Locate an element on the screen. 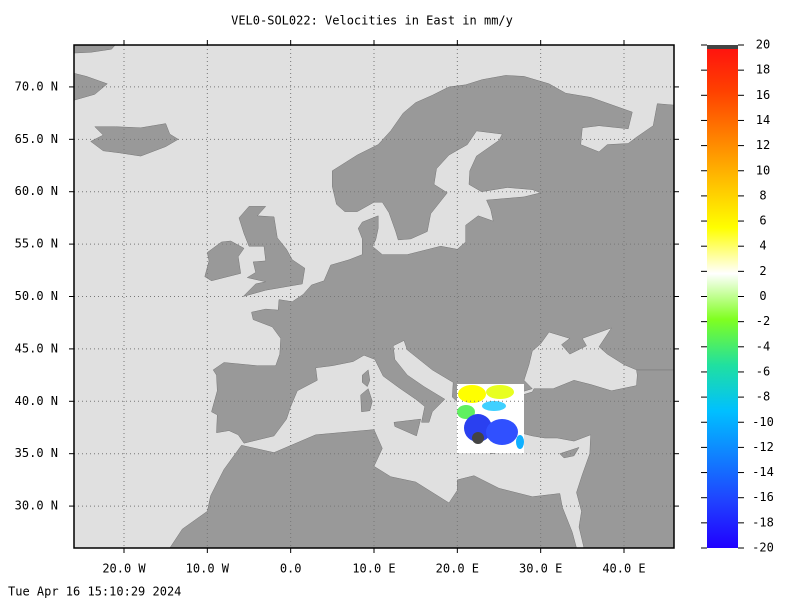  colorbar-cap is located at coordinates (722, 47).